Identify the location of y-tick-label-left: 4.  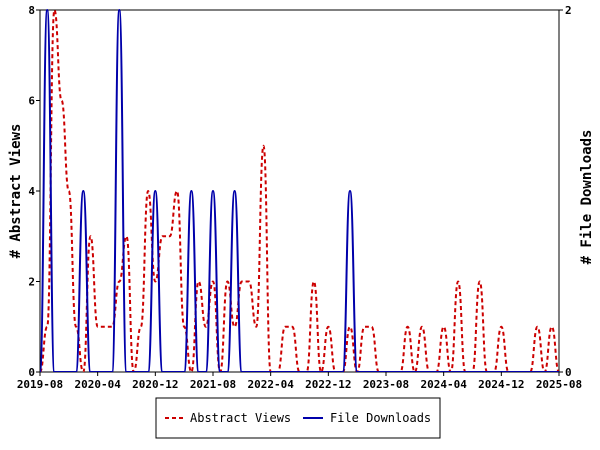
(31, 191).